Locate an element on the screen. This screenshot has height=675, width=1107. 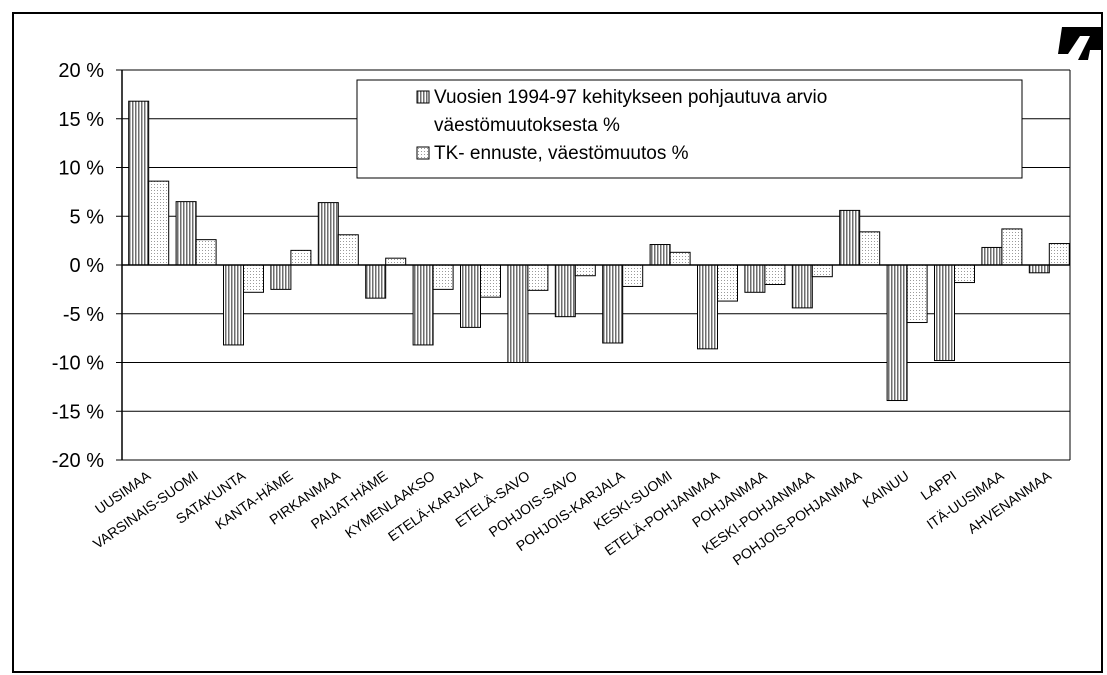
y-tick-labels: 20 % 15 % 10 % 5 % 0 % -5 % -10 % -15 % -20 % is located at coordinates (78, 266).